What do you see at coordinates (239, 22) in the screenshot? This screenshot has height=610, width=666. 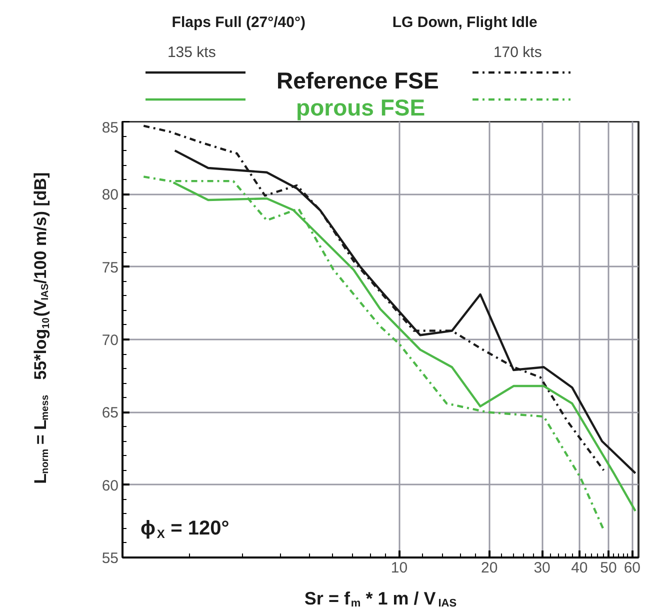 I see `chart-title: Flaps Full (27°/40°)` at bounding box center [239, 22].